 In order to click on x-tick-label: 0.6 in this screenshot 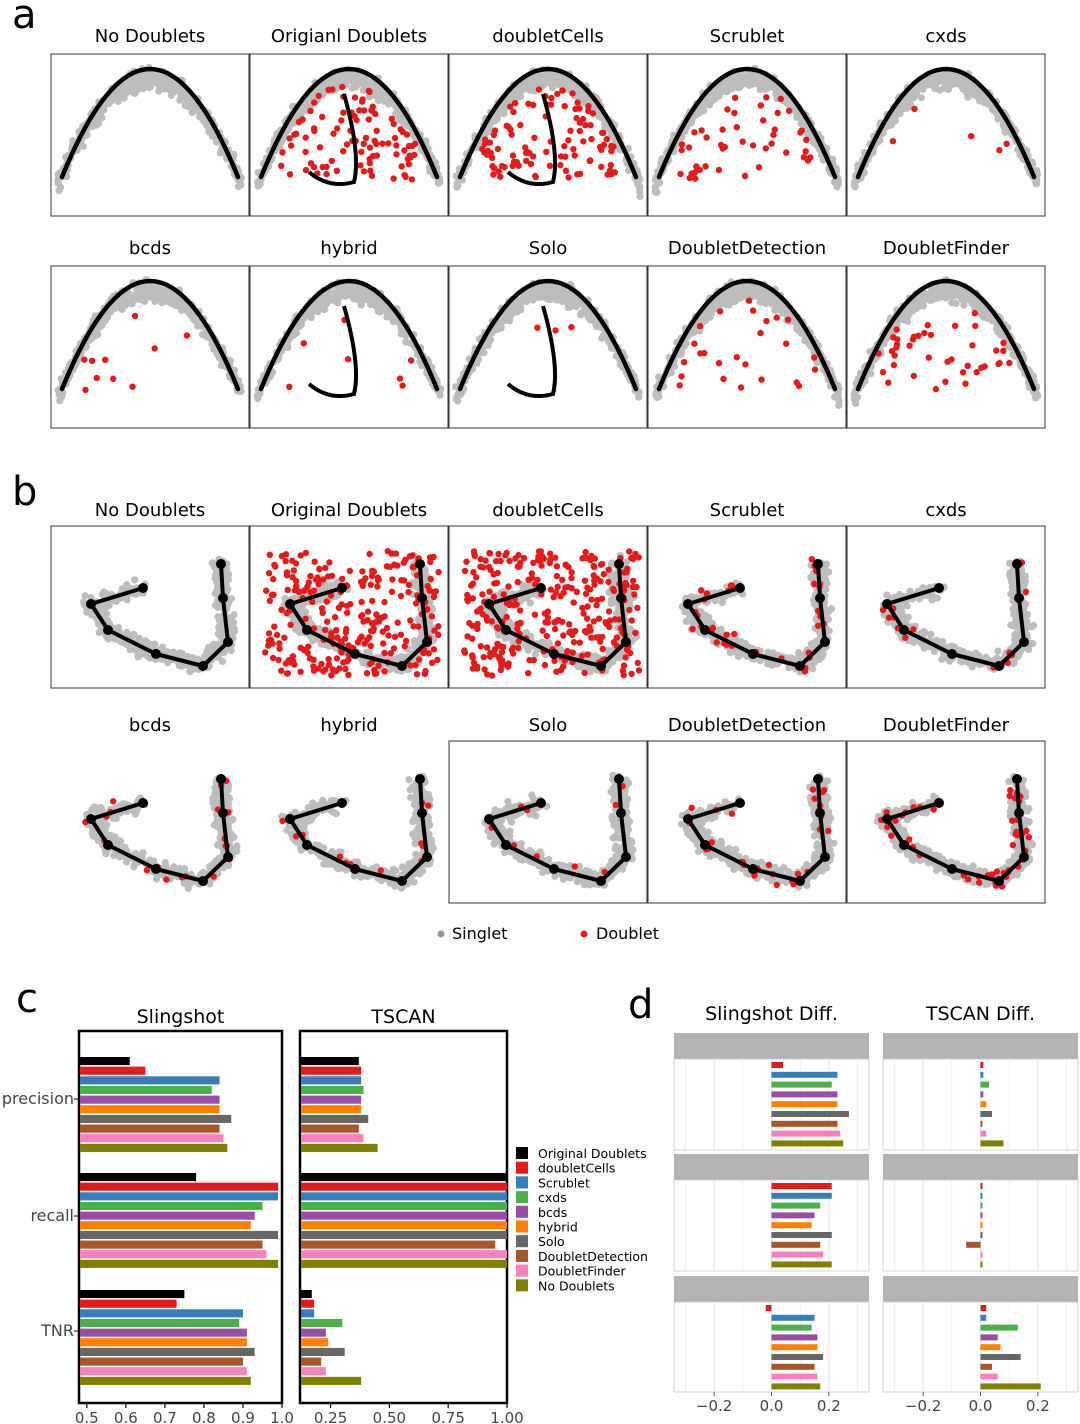, I will do `click(126, 1416)`.